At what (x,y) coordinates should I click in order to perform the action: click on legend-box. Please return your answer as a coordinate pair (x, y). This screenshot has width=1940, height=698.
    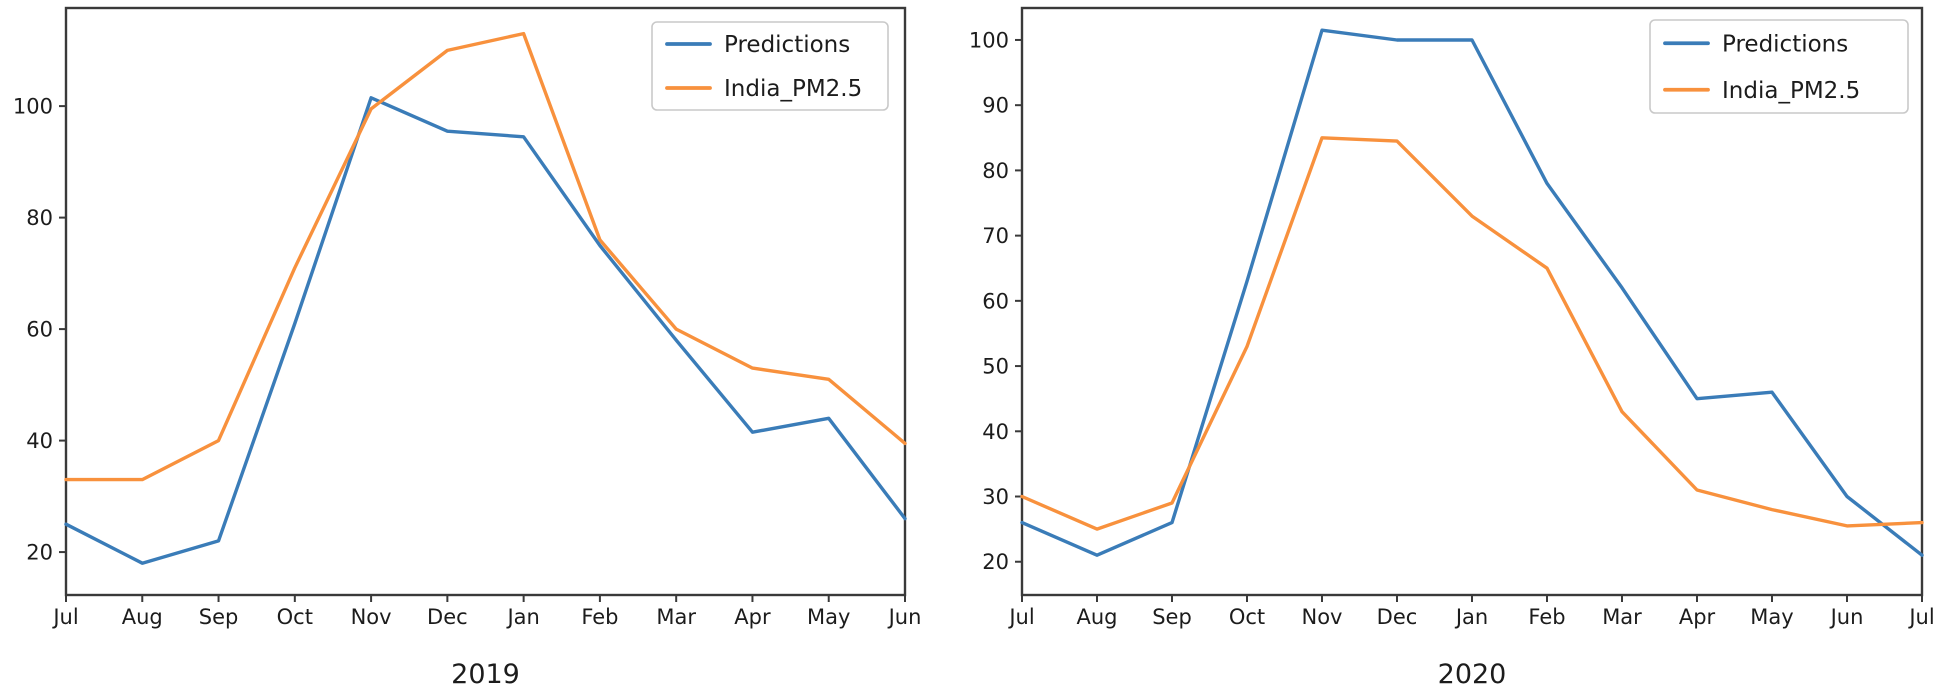
    Looking at the image, I should click on (1779, 66).